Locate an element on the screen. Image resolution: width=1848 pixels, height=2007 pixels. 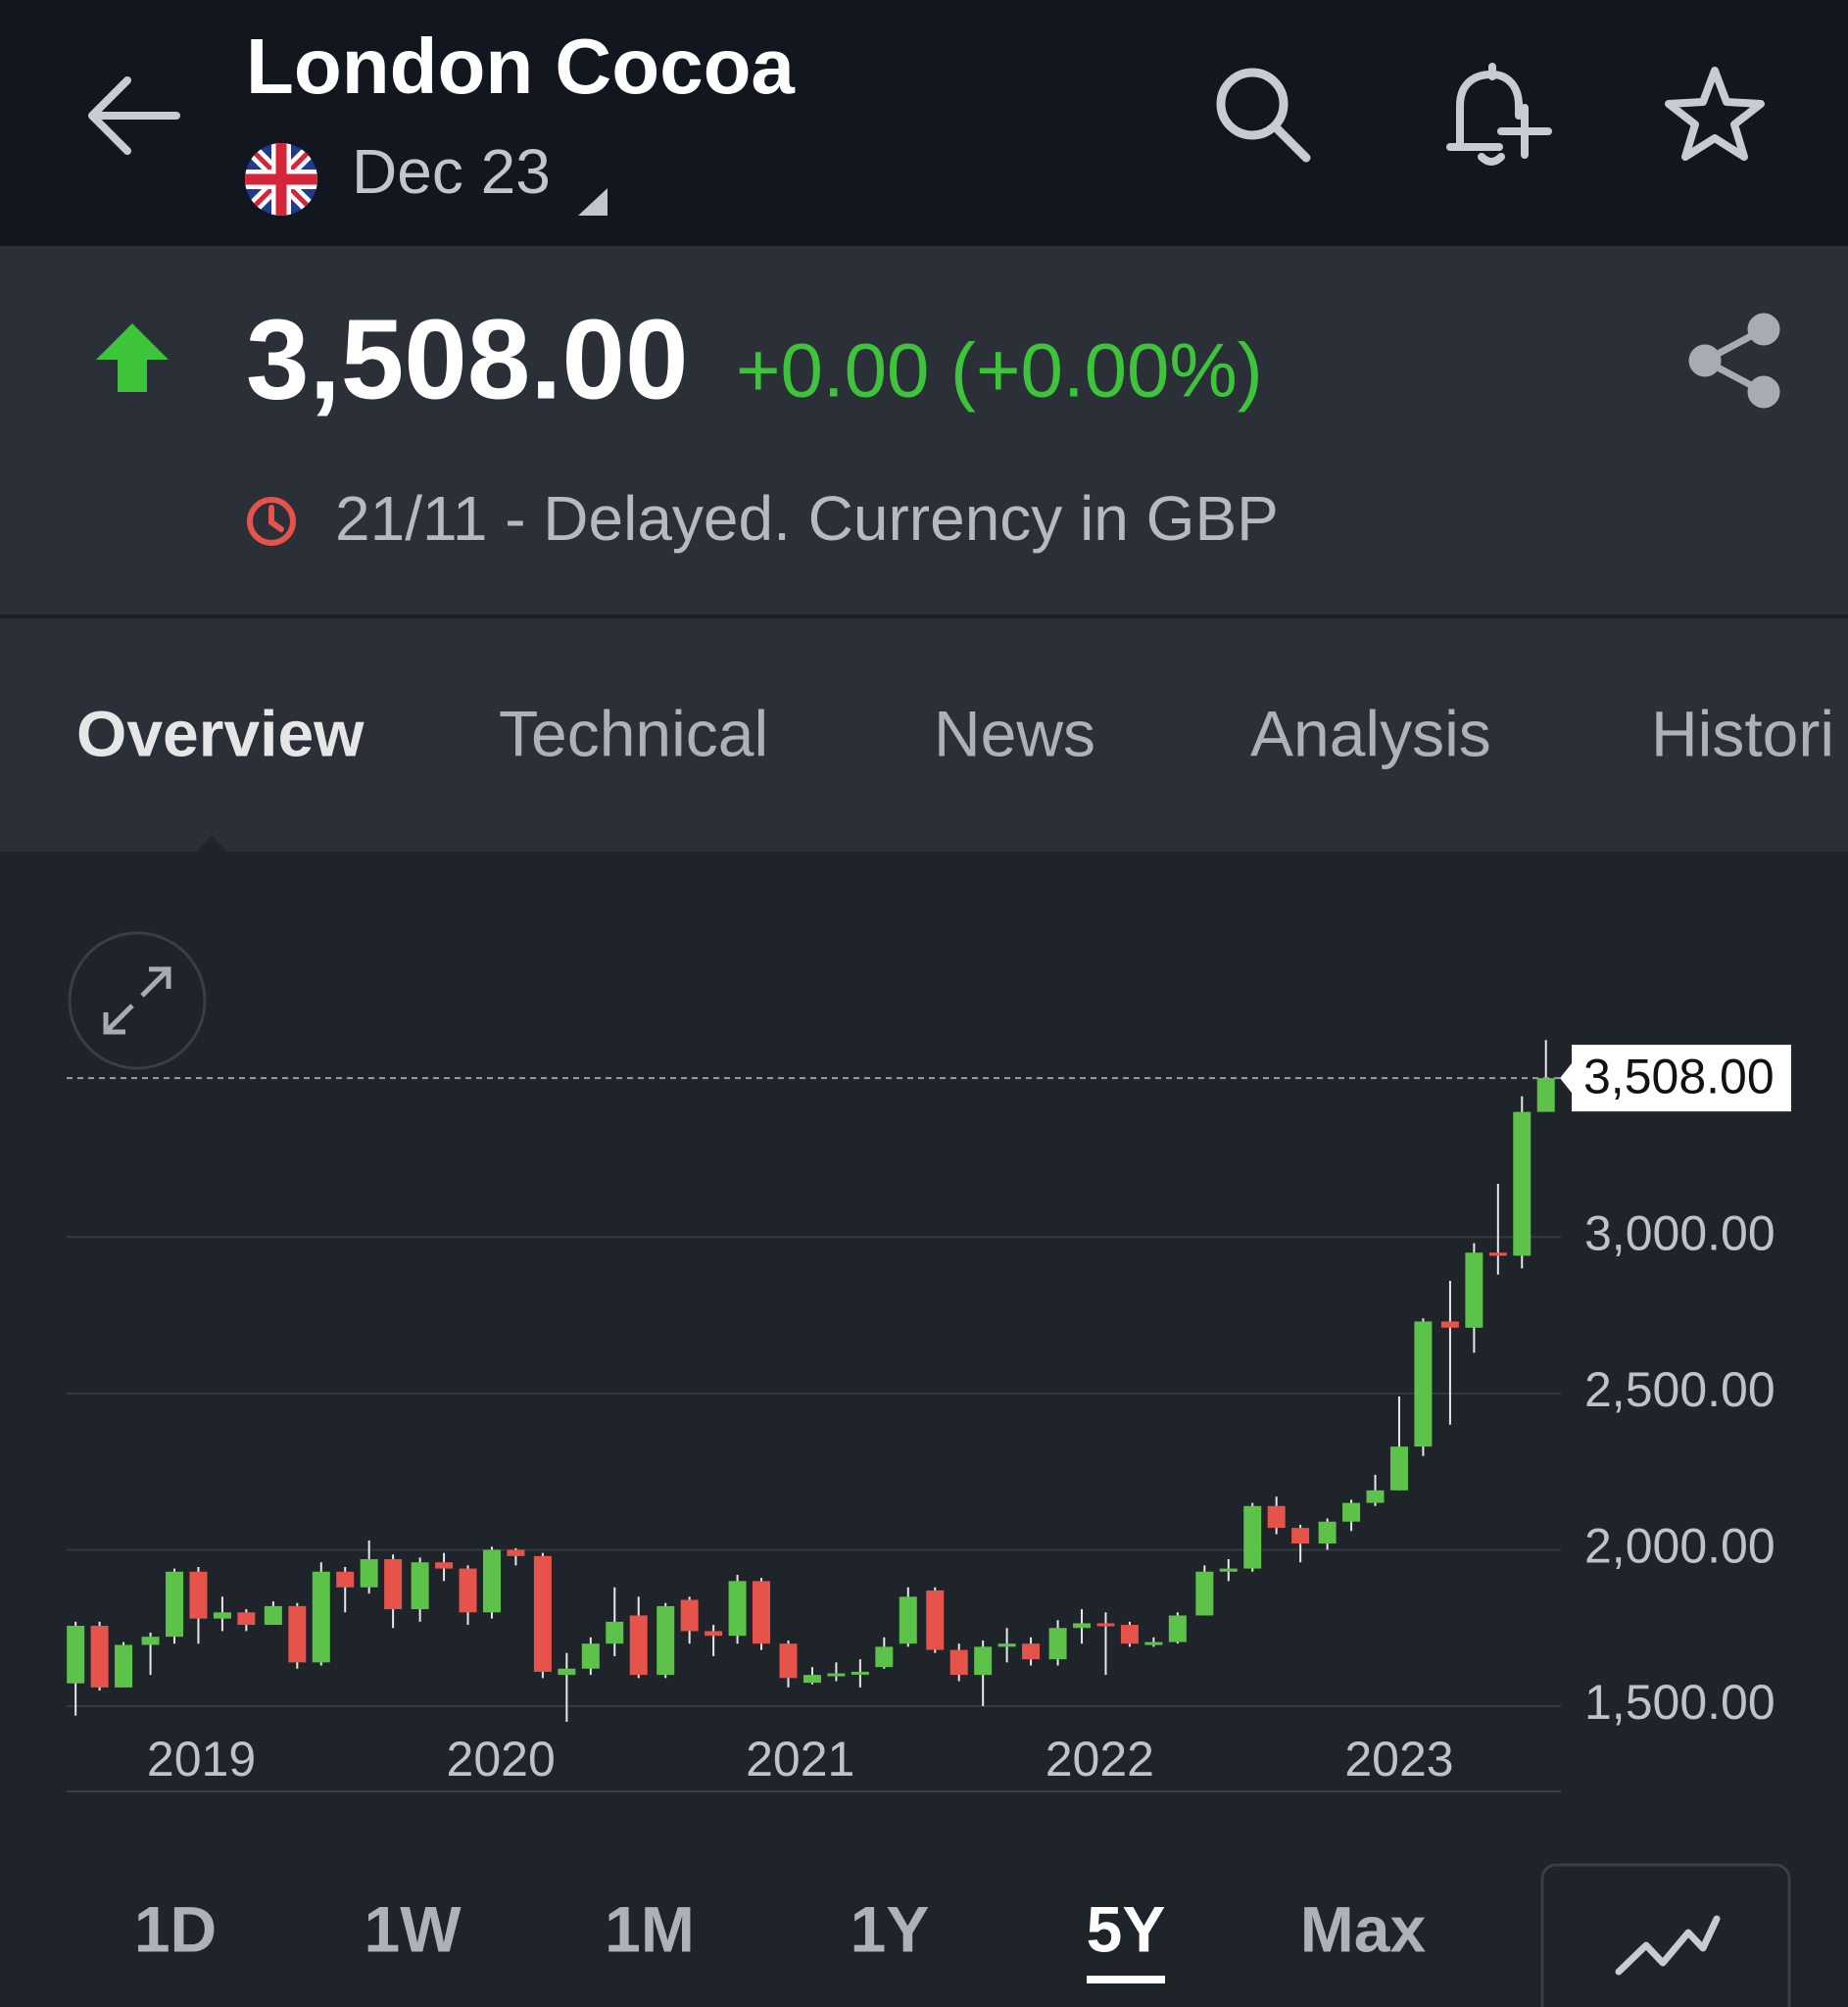
alert-button is located at coordinates (1499, 114).